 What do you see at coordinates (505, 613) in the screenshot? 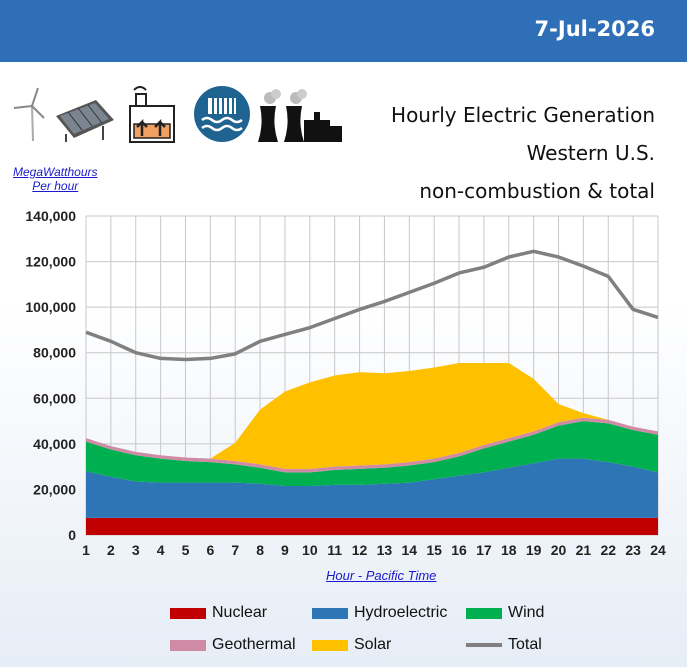
I see `legend-item-wind: Wind` at bounding box center [505, 613].